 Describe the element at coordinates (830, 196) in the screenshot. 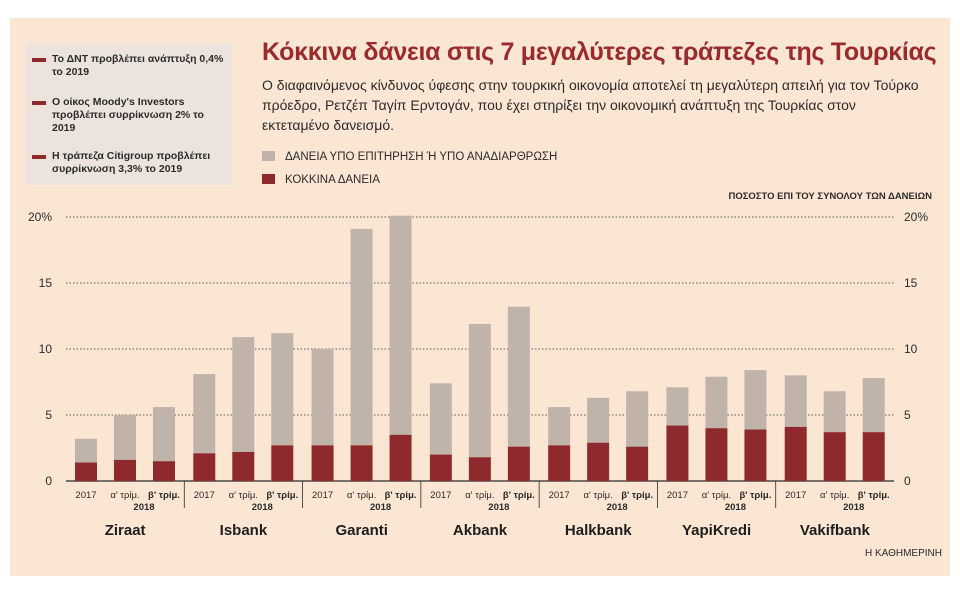

I see `y-axis-label: ΠΟΣΟΣΤΟ ΕΠΙ ΤΟΥ ΣΥΝΟΛΟΥ ΤΩΝ ΔΑΝΕΙΩΝ` at that location.